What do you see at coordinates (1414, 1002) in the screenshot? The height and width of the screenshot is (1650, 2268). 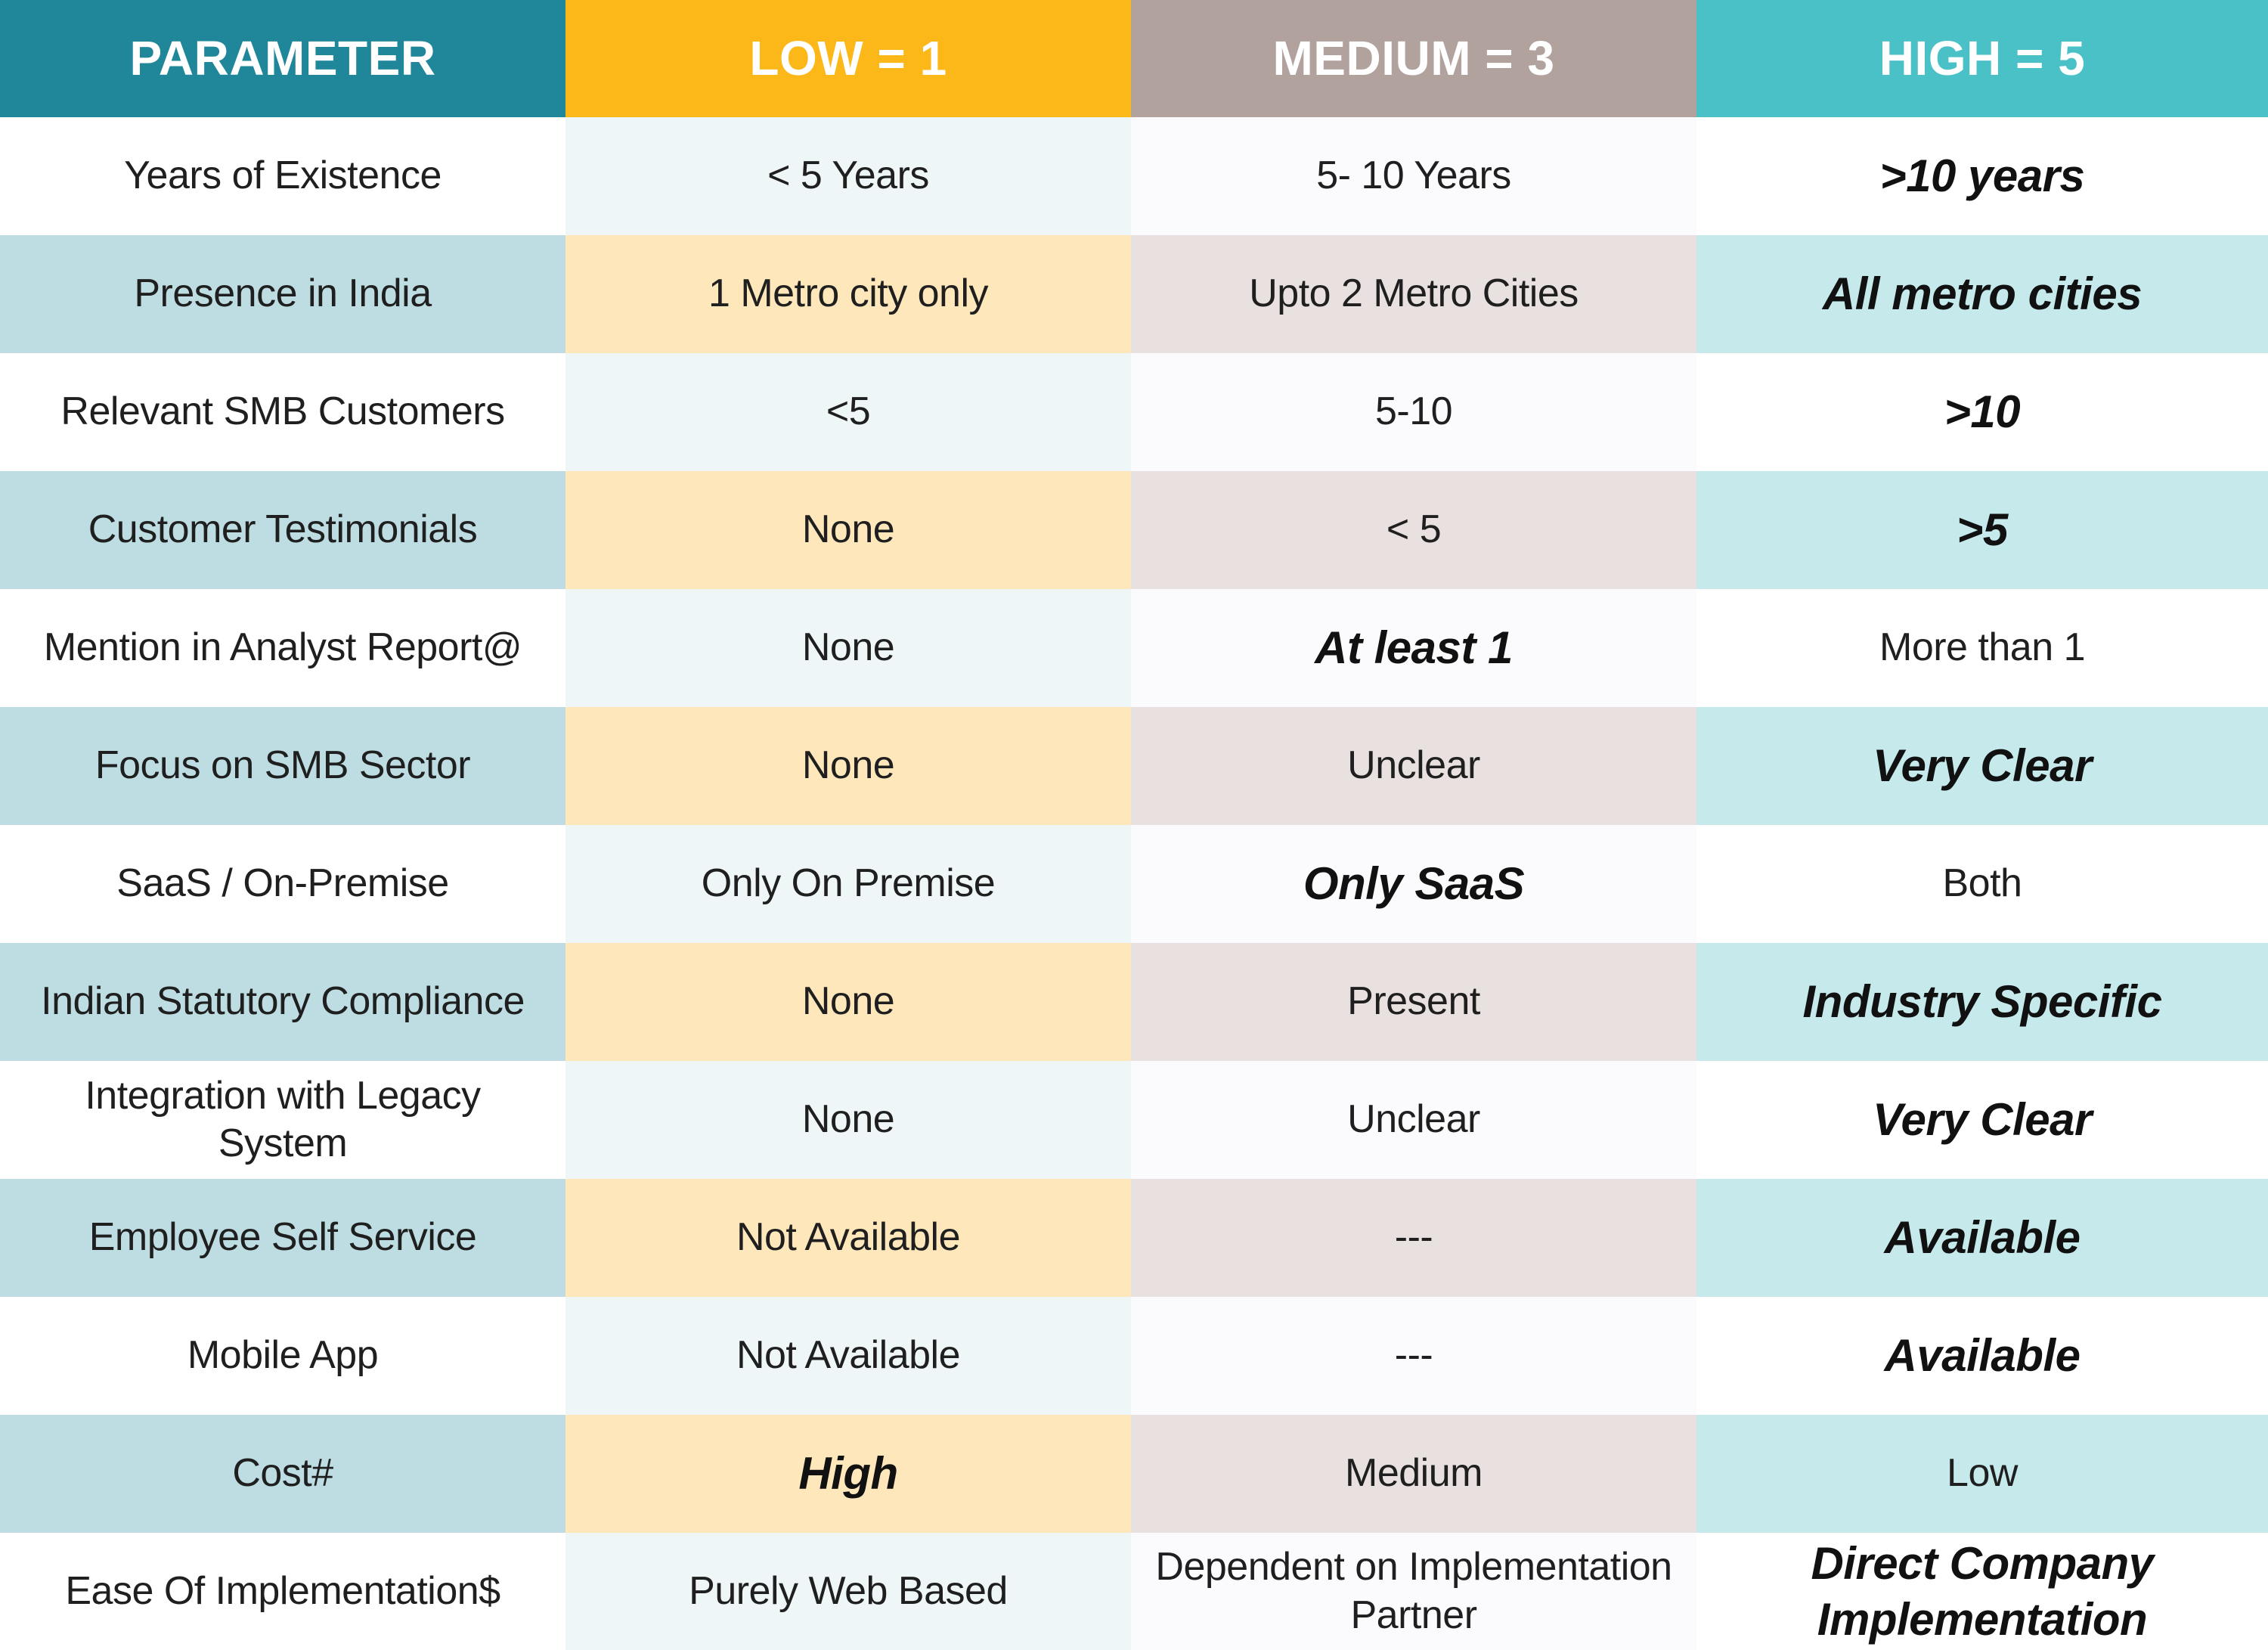 I see `medium-value-cell: Present` at bounding box center [1414, 1002].